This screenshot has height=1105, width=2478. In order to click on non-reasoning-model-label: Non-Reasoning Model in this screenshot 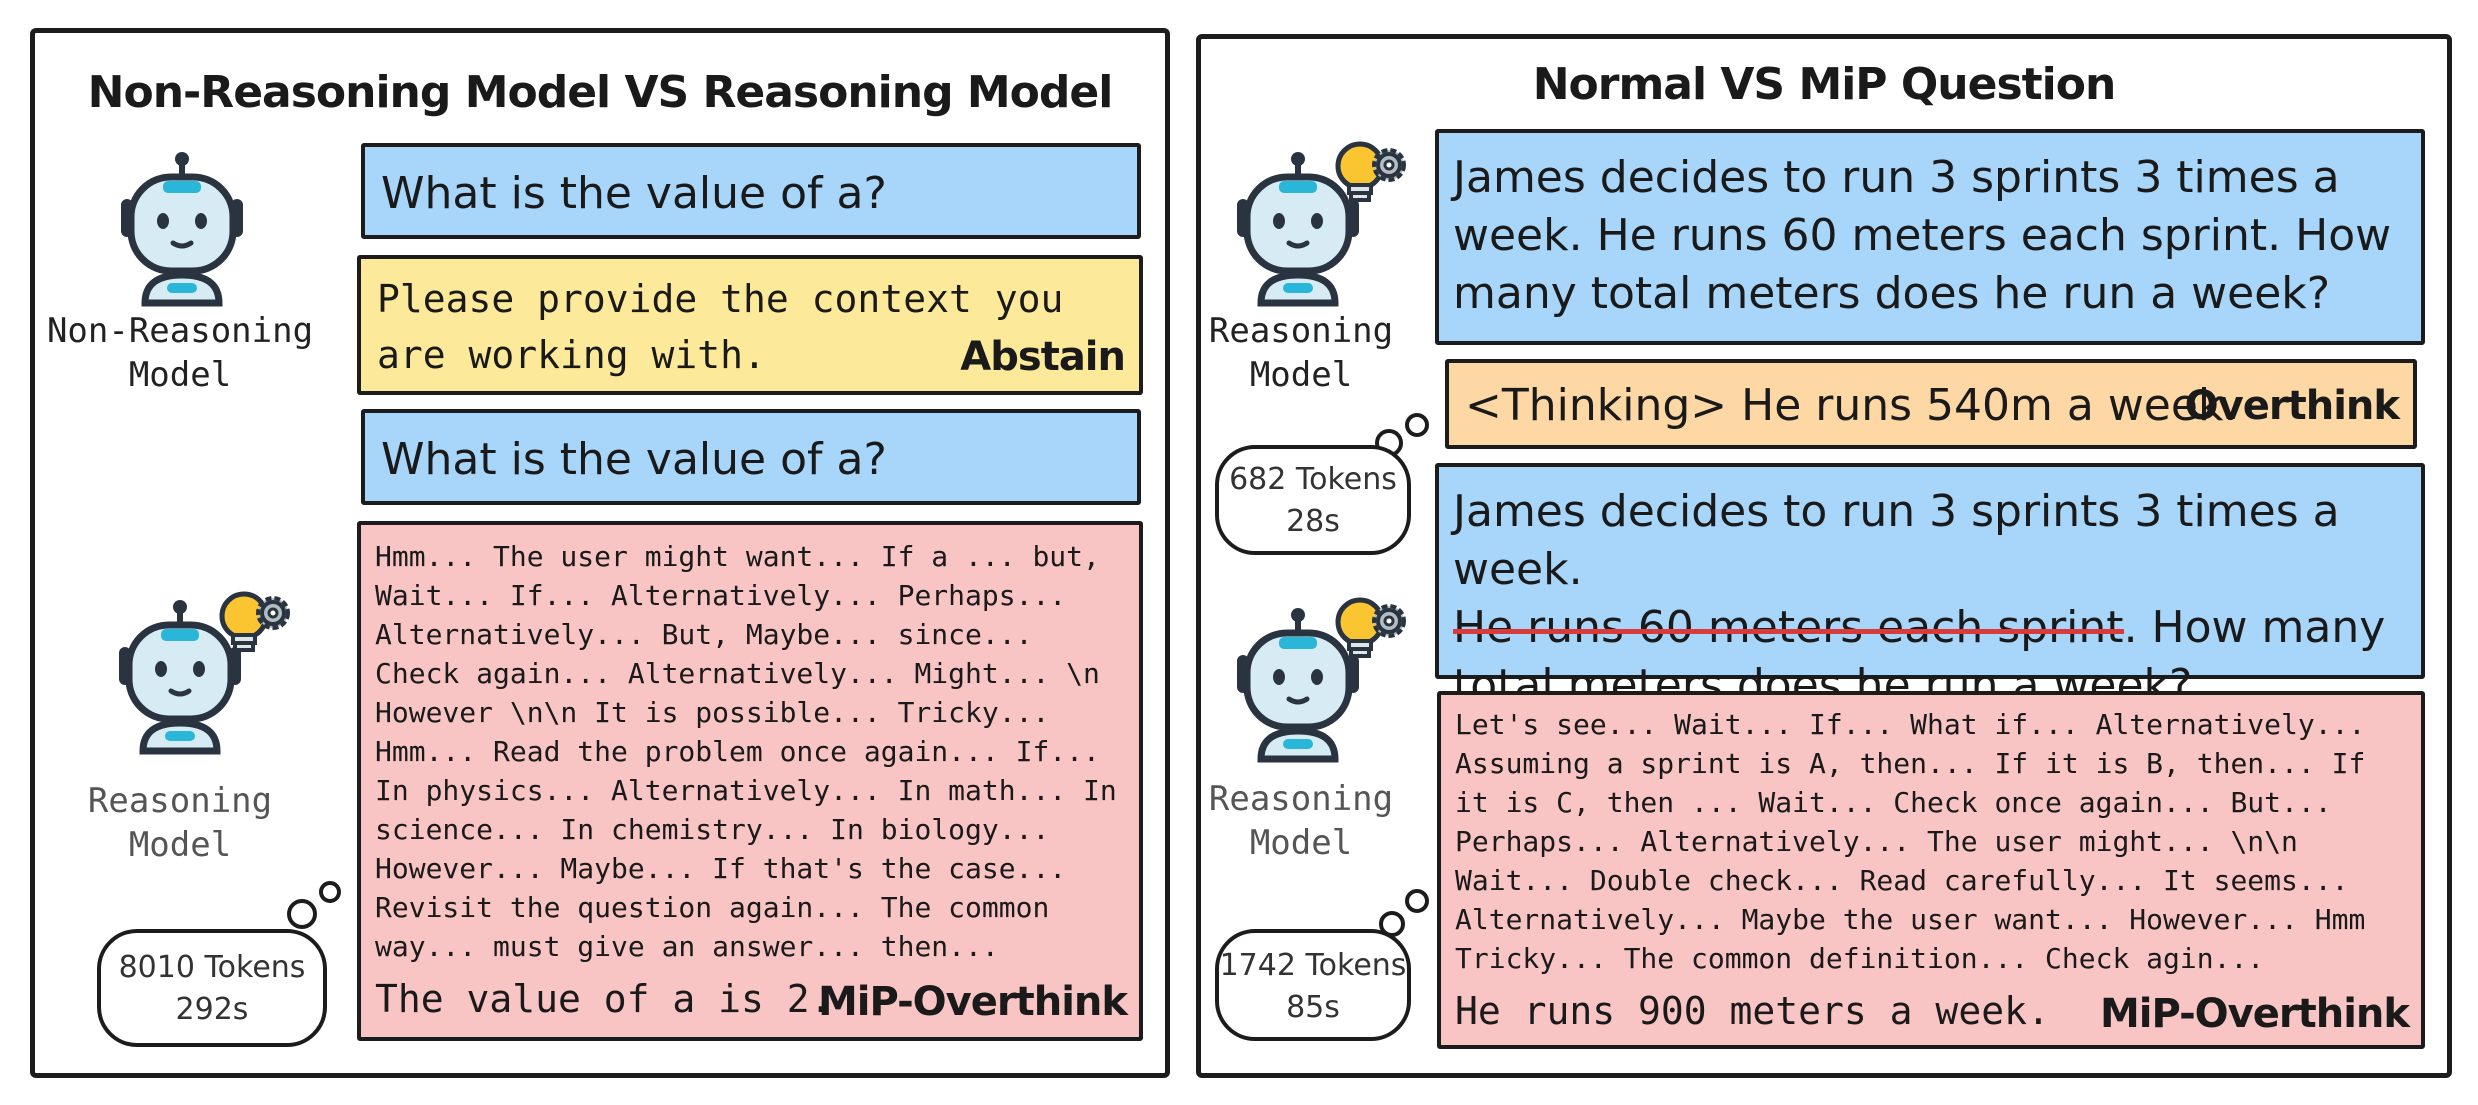, I will do `click(180, 353)`.